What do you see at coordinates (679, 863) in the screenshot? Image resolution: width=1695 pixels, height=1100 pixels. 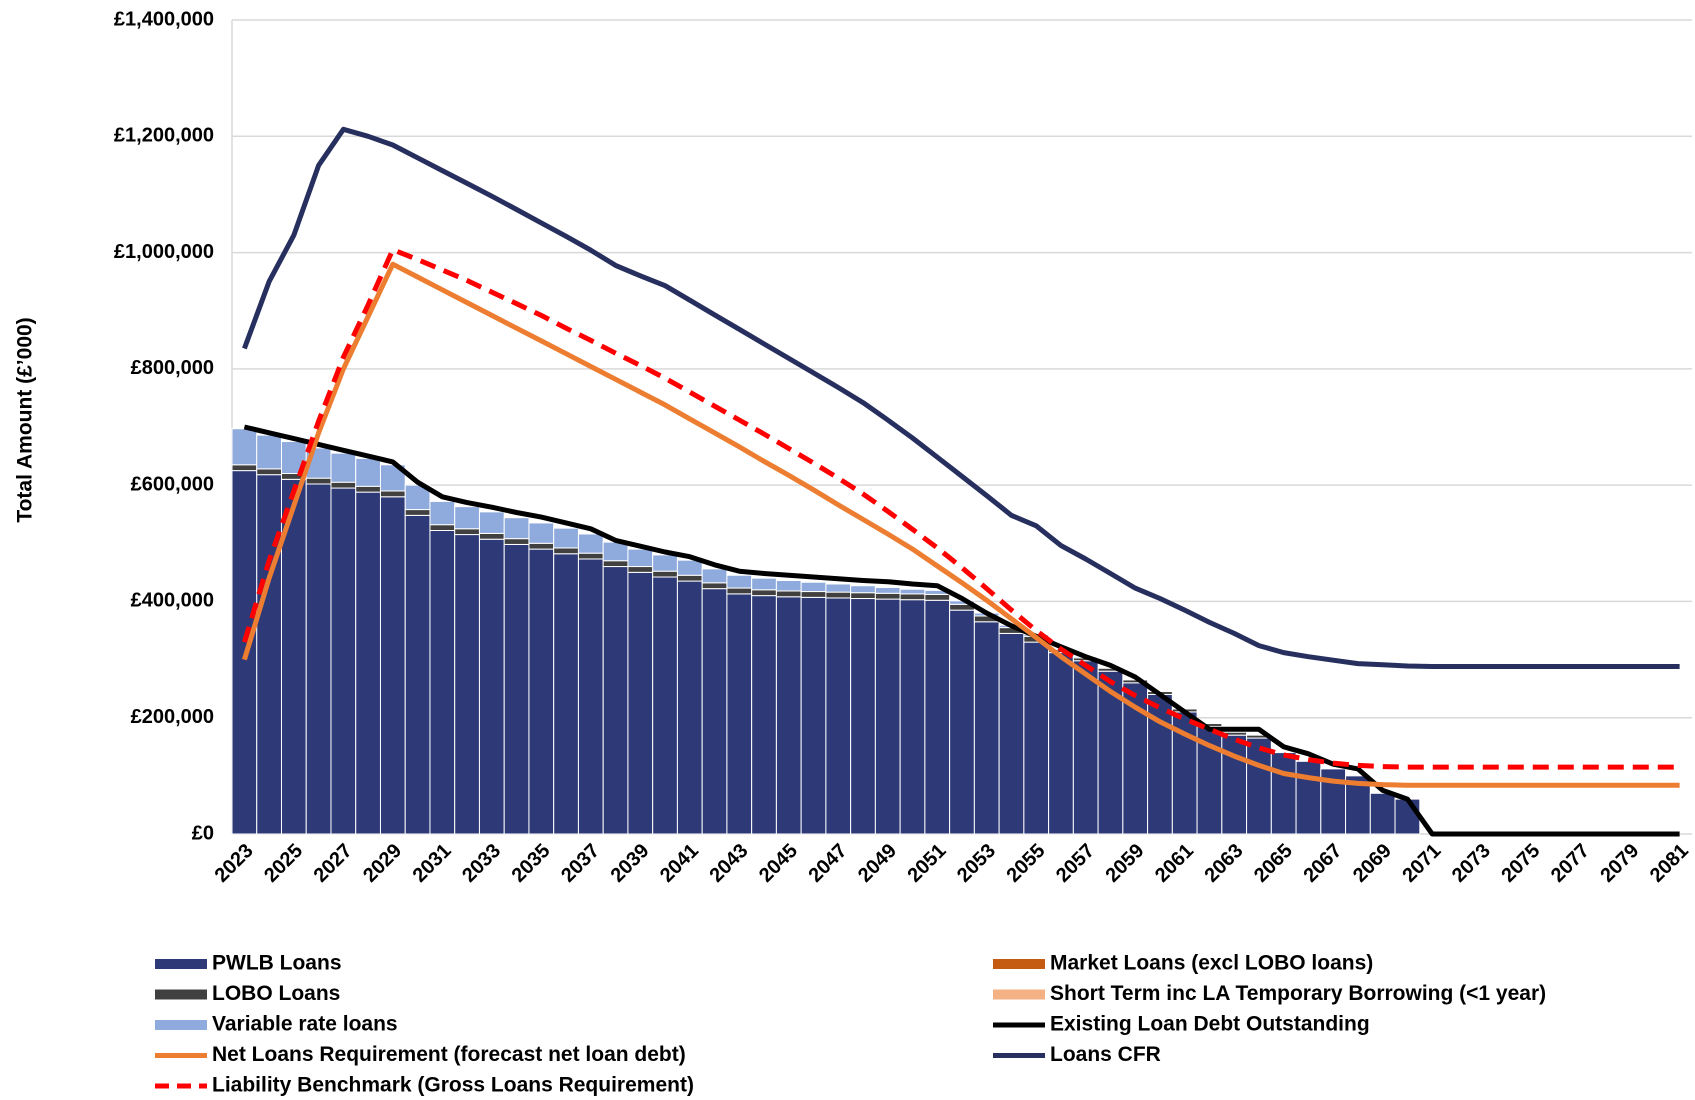 I see `x-tick-label: 2041` at bounding box center [679, 863].